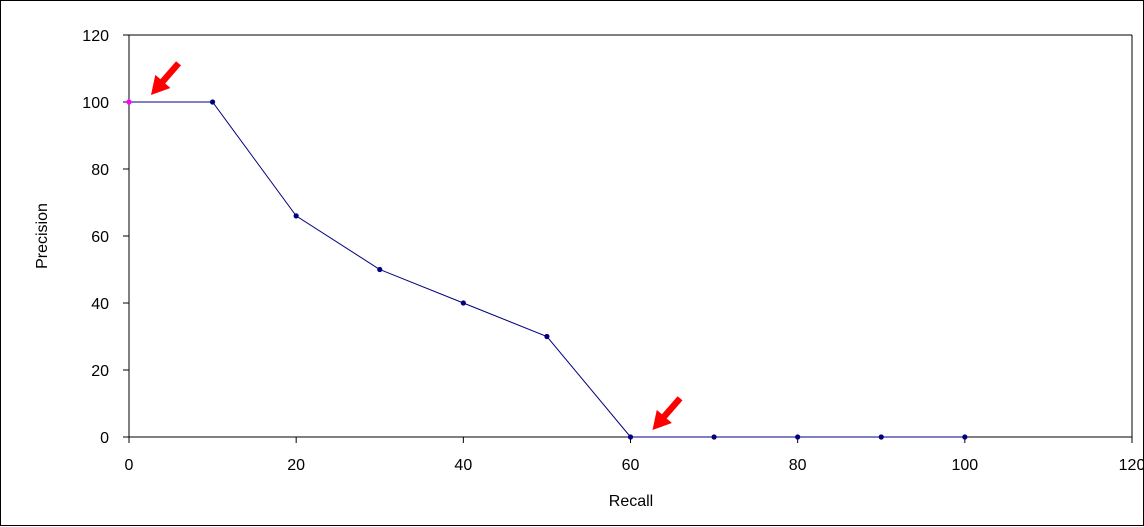  What do you see at coordinates (100, 237) in the screenshot?
I see `y-tick-label: 60` at bounding box center [100, 237].